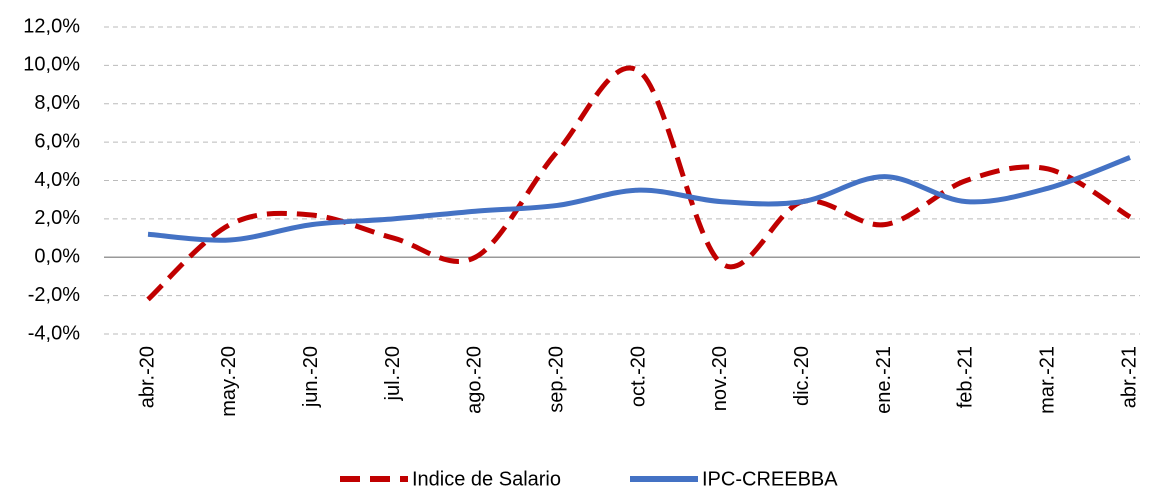 The width and height of the screenshot is (1157, 499). Describe the element at coordinates (51, 26) in the screenshot. I see `y-tick-label: 12,0%` at that location.